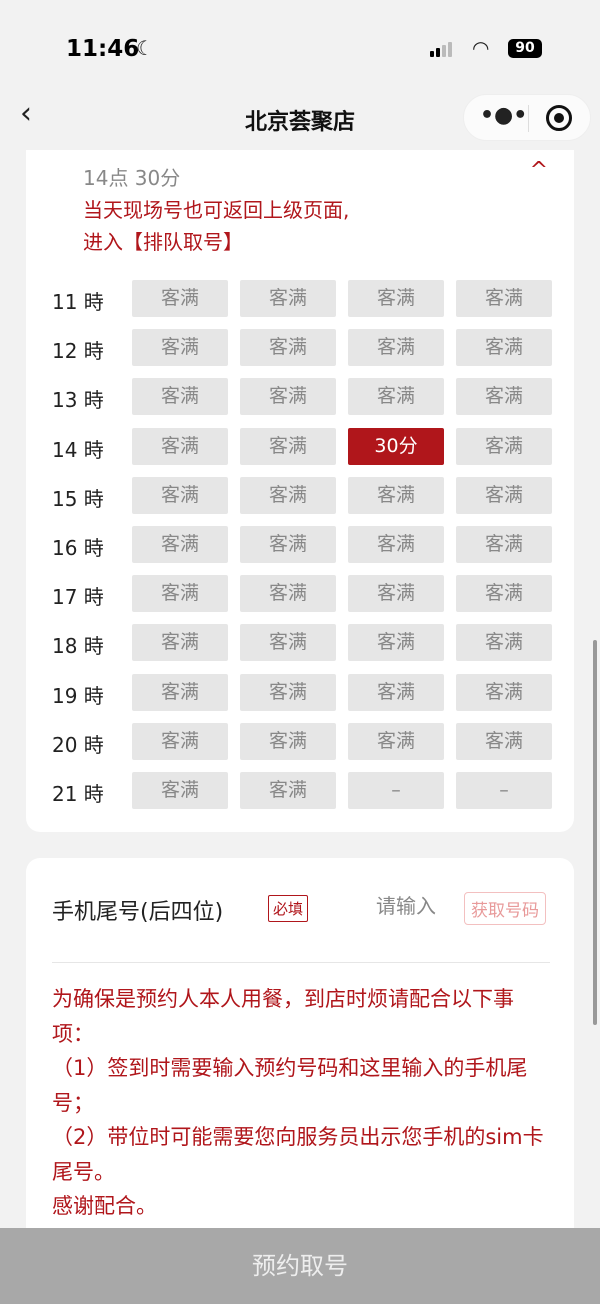 The width and height of the screenshot is (600, 1304). What do you see at coordinates (138, 912) in the screenshot?
I see `phone-label: 手机尾号(后四位)` at bounding box center [138, 912].